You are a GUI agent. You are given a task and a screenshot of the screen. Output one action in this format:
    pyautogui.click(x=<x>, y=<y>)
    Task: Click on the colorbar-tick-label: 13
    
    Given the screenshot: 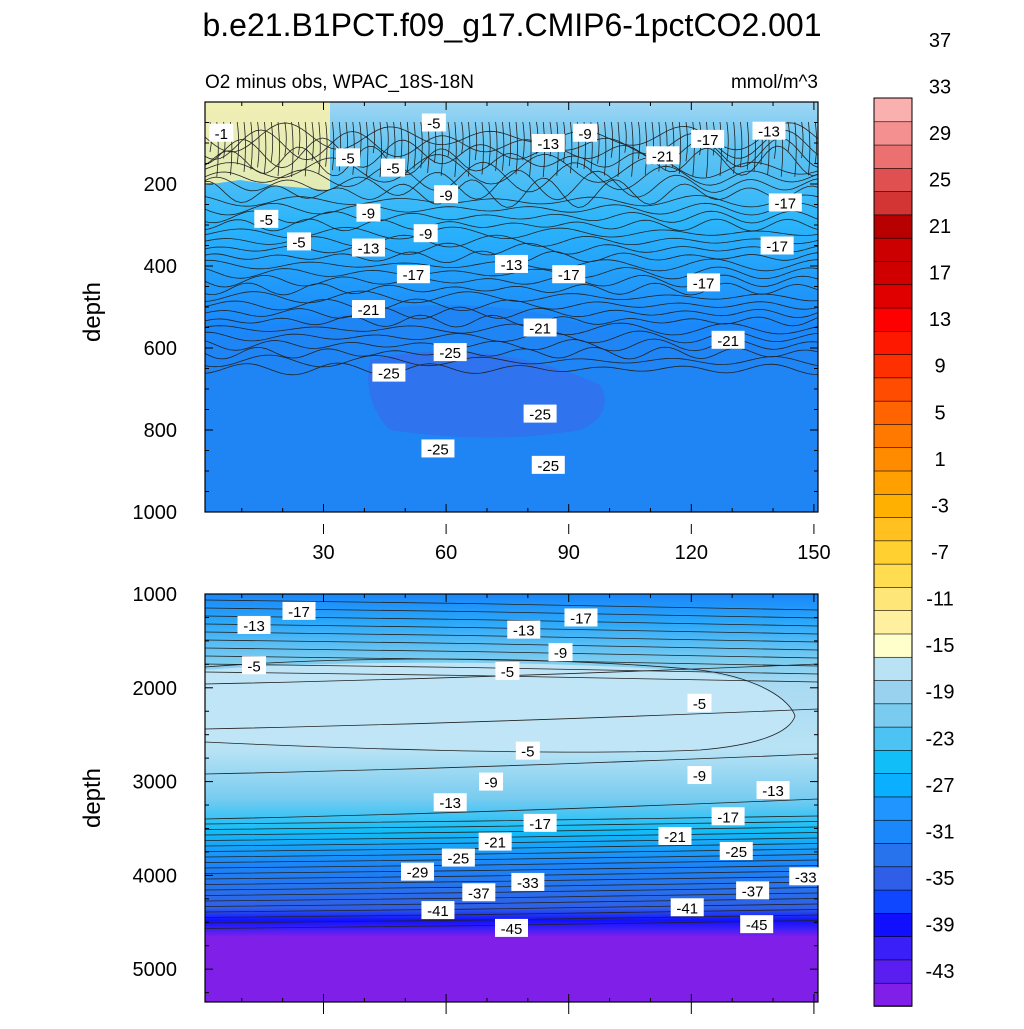 What is the action you would take?
    pyautogui.click(x=940, y=320)
    